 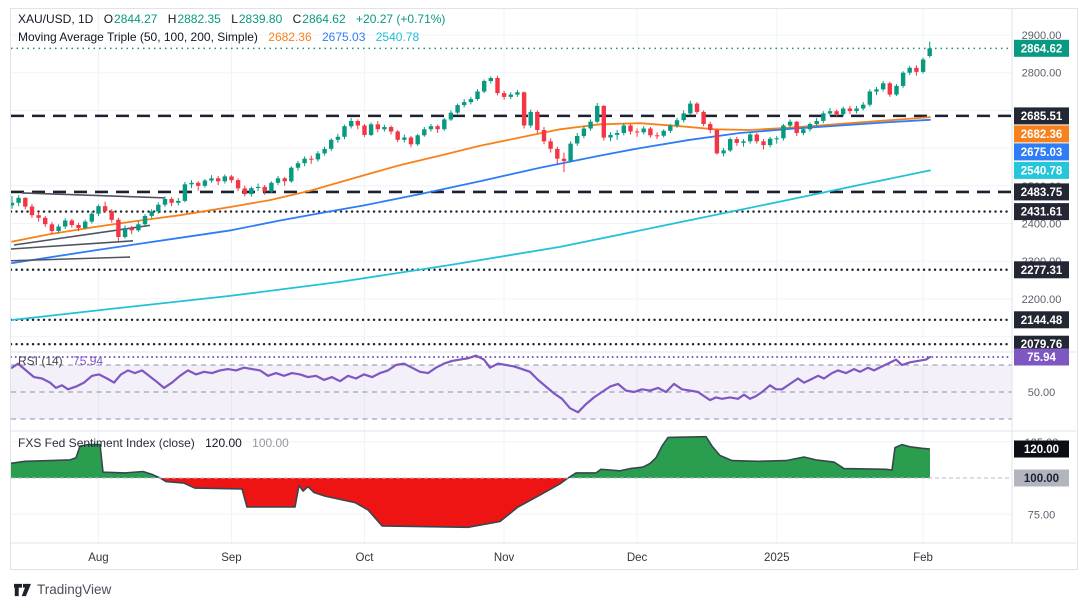 I want to click on svg-text: 2800.00, so click(x=1042, y=74).